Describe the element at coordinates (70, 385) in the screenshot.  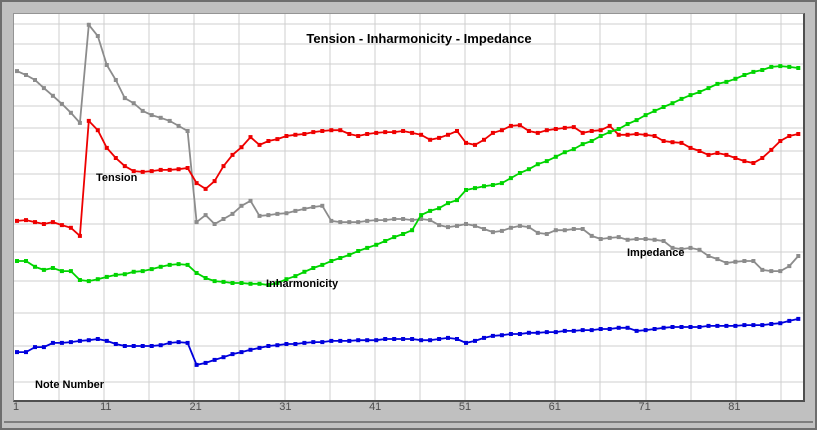
I see `series-label-note-number: Note Number` at that location.